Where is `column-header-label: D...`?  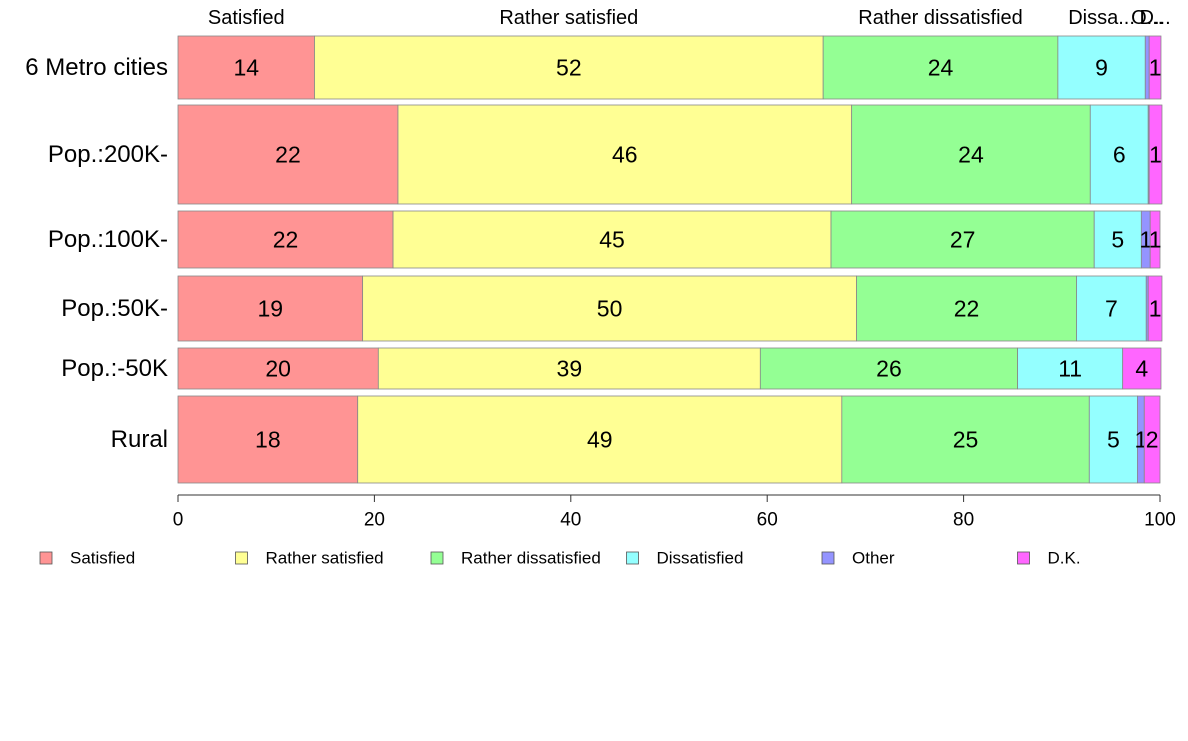 column-header-label: D... is located at coordinates (1155, 18).